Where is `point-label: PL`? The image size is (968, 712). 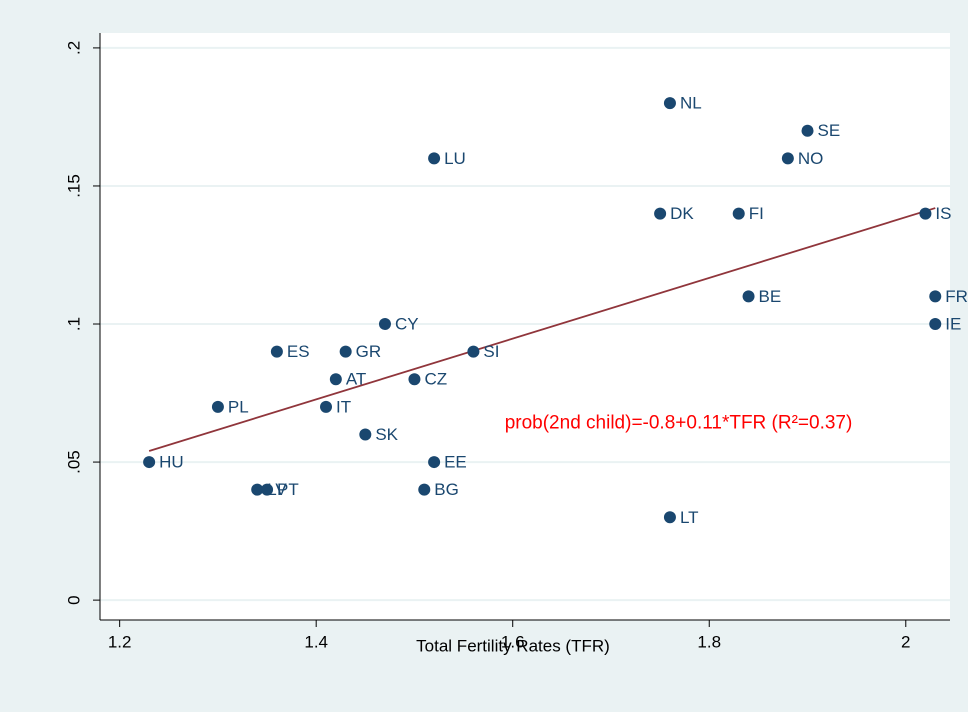 point-label: PL is located at coordinates (238, 406).